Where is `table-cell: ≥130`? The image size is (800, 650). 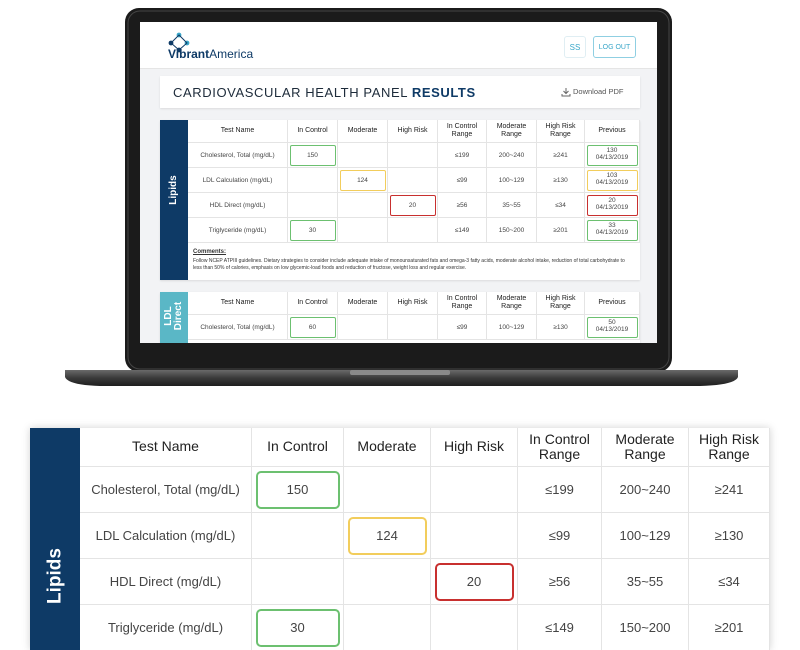
table-cell: ≥130 is located at coordinates (561, 180).